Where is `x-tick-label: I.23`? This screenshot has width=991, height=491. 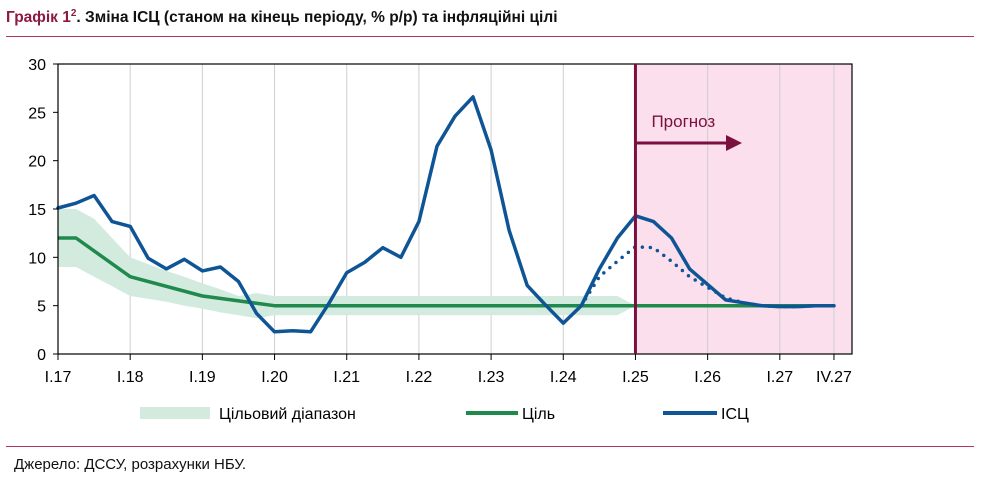
x-tick-label: I.23 is located at coordinates (491, 377).